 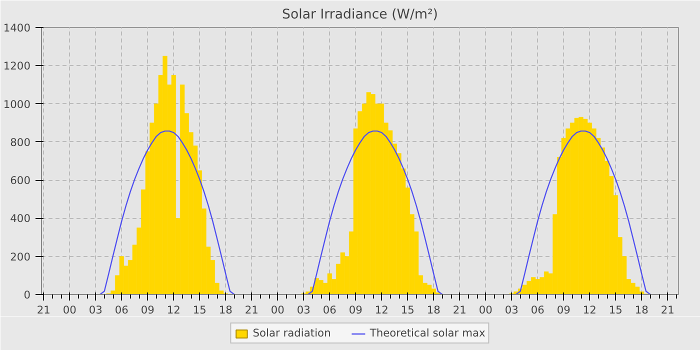 I want to click on y-tick-label: 1400, so click(x=17, y=28).